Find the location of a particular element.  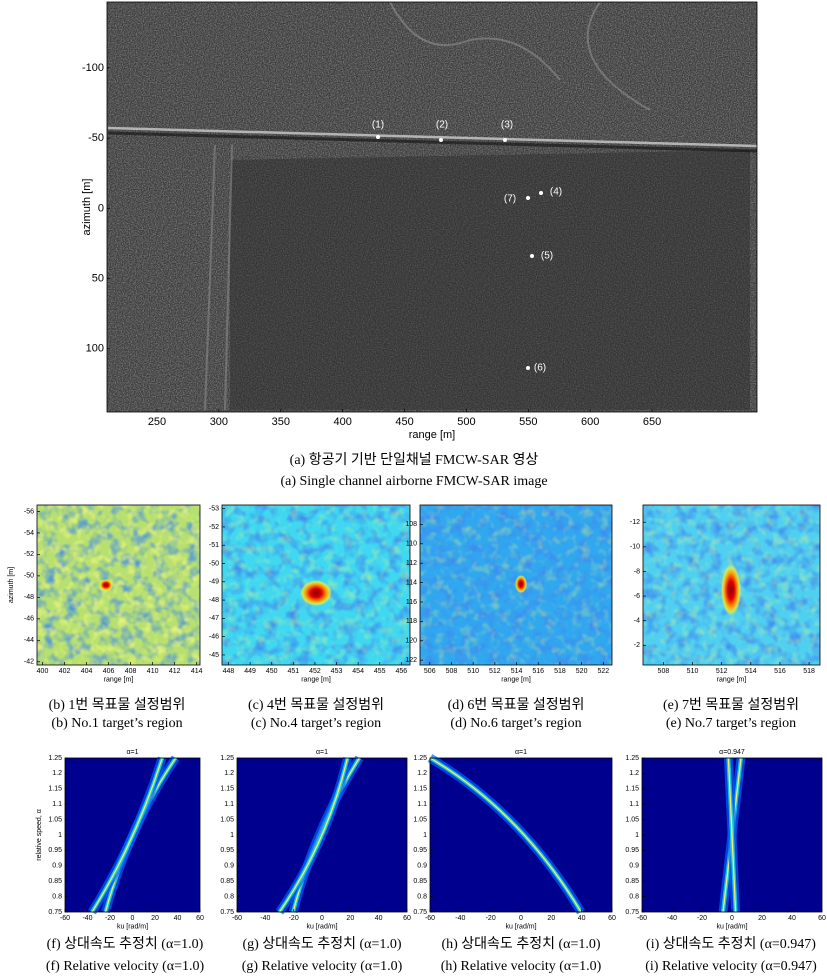

x-tick-label: 508 is located at coordinates (664, 671).